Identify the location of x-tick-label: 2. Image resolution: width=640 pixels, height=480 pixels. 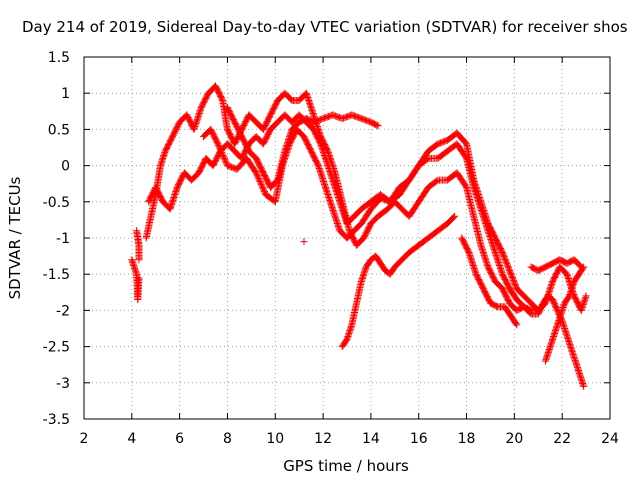
(84, 439).